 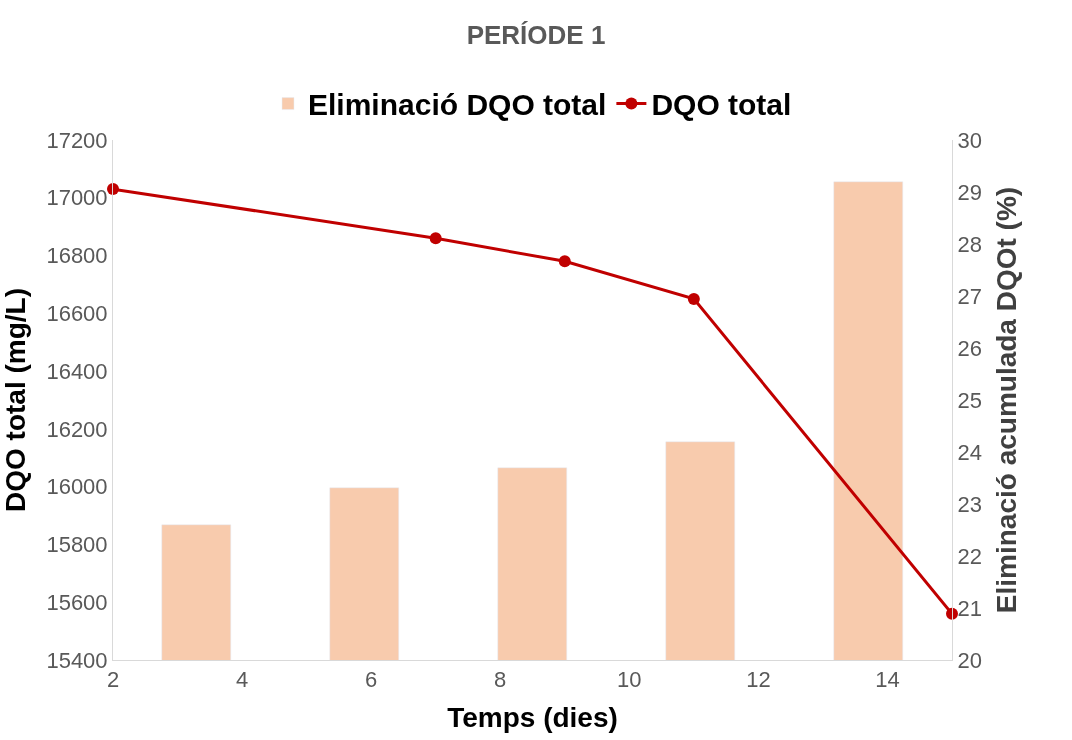 I want to click on x-tick-label: 6, so click(x=371, y=680).